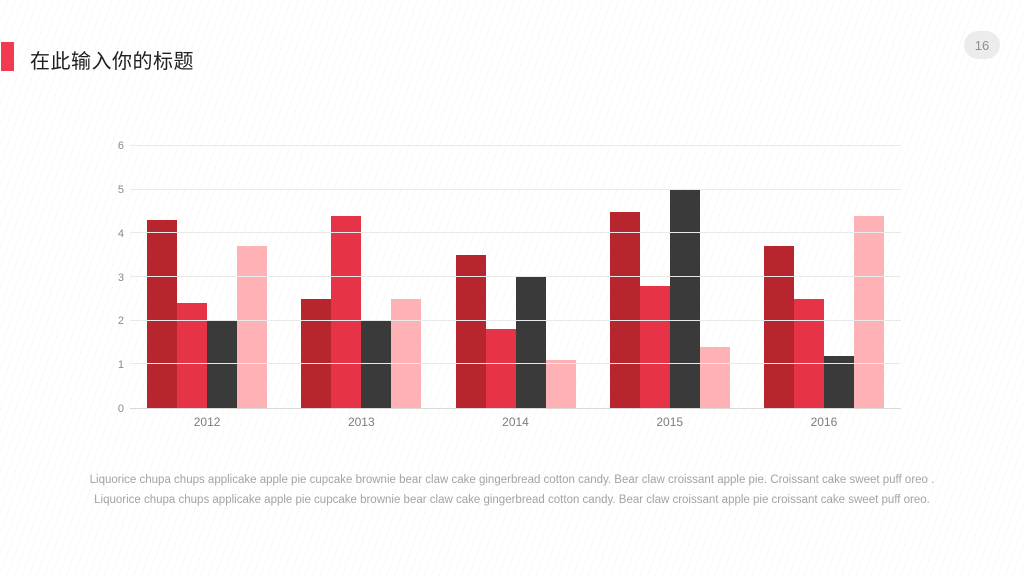 This screenshot has width=1024, height=576. What do you see at coordinates (252, 327) in the screenshot?
I see `bar-series-4-pink-2012` at bounding box center [252, 327].